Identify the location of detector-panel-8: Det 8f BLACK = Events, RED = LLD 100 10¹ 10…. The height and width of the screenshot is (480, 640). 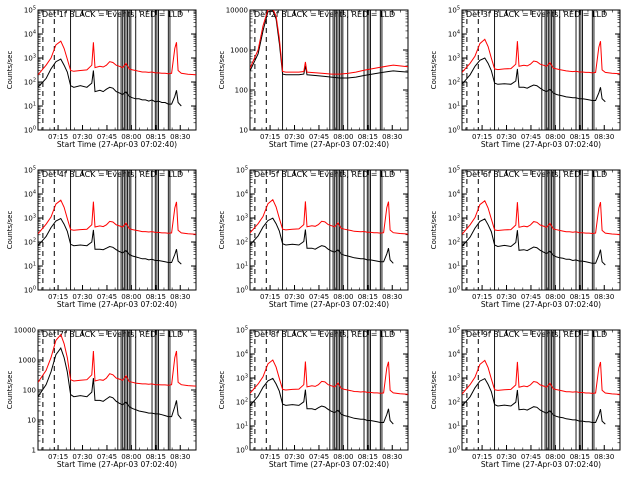
(313, 397).